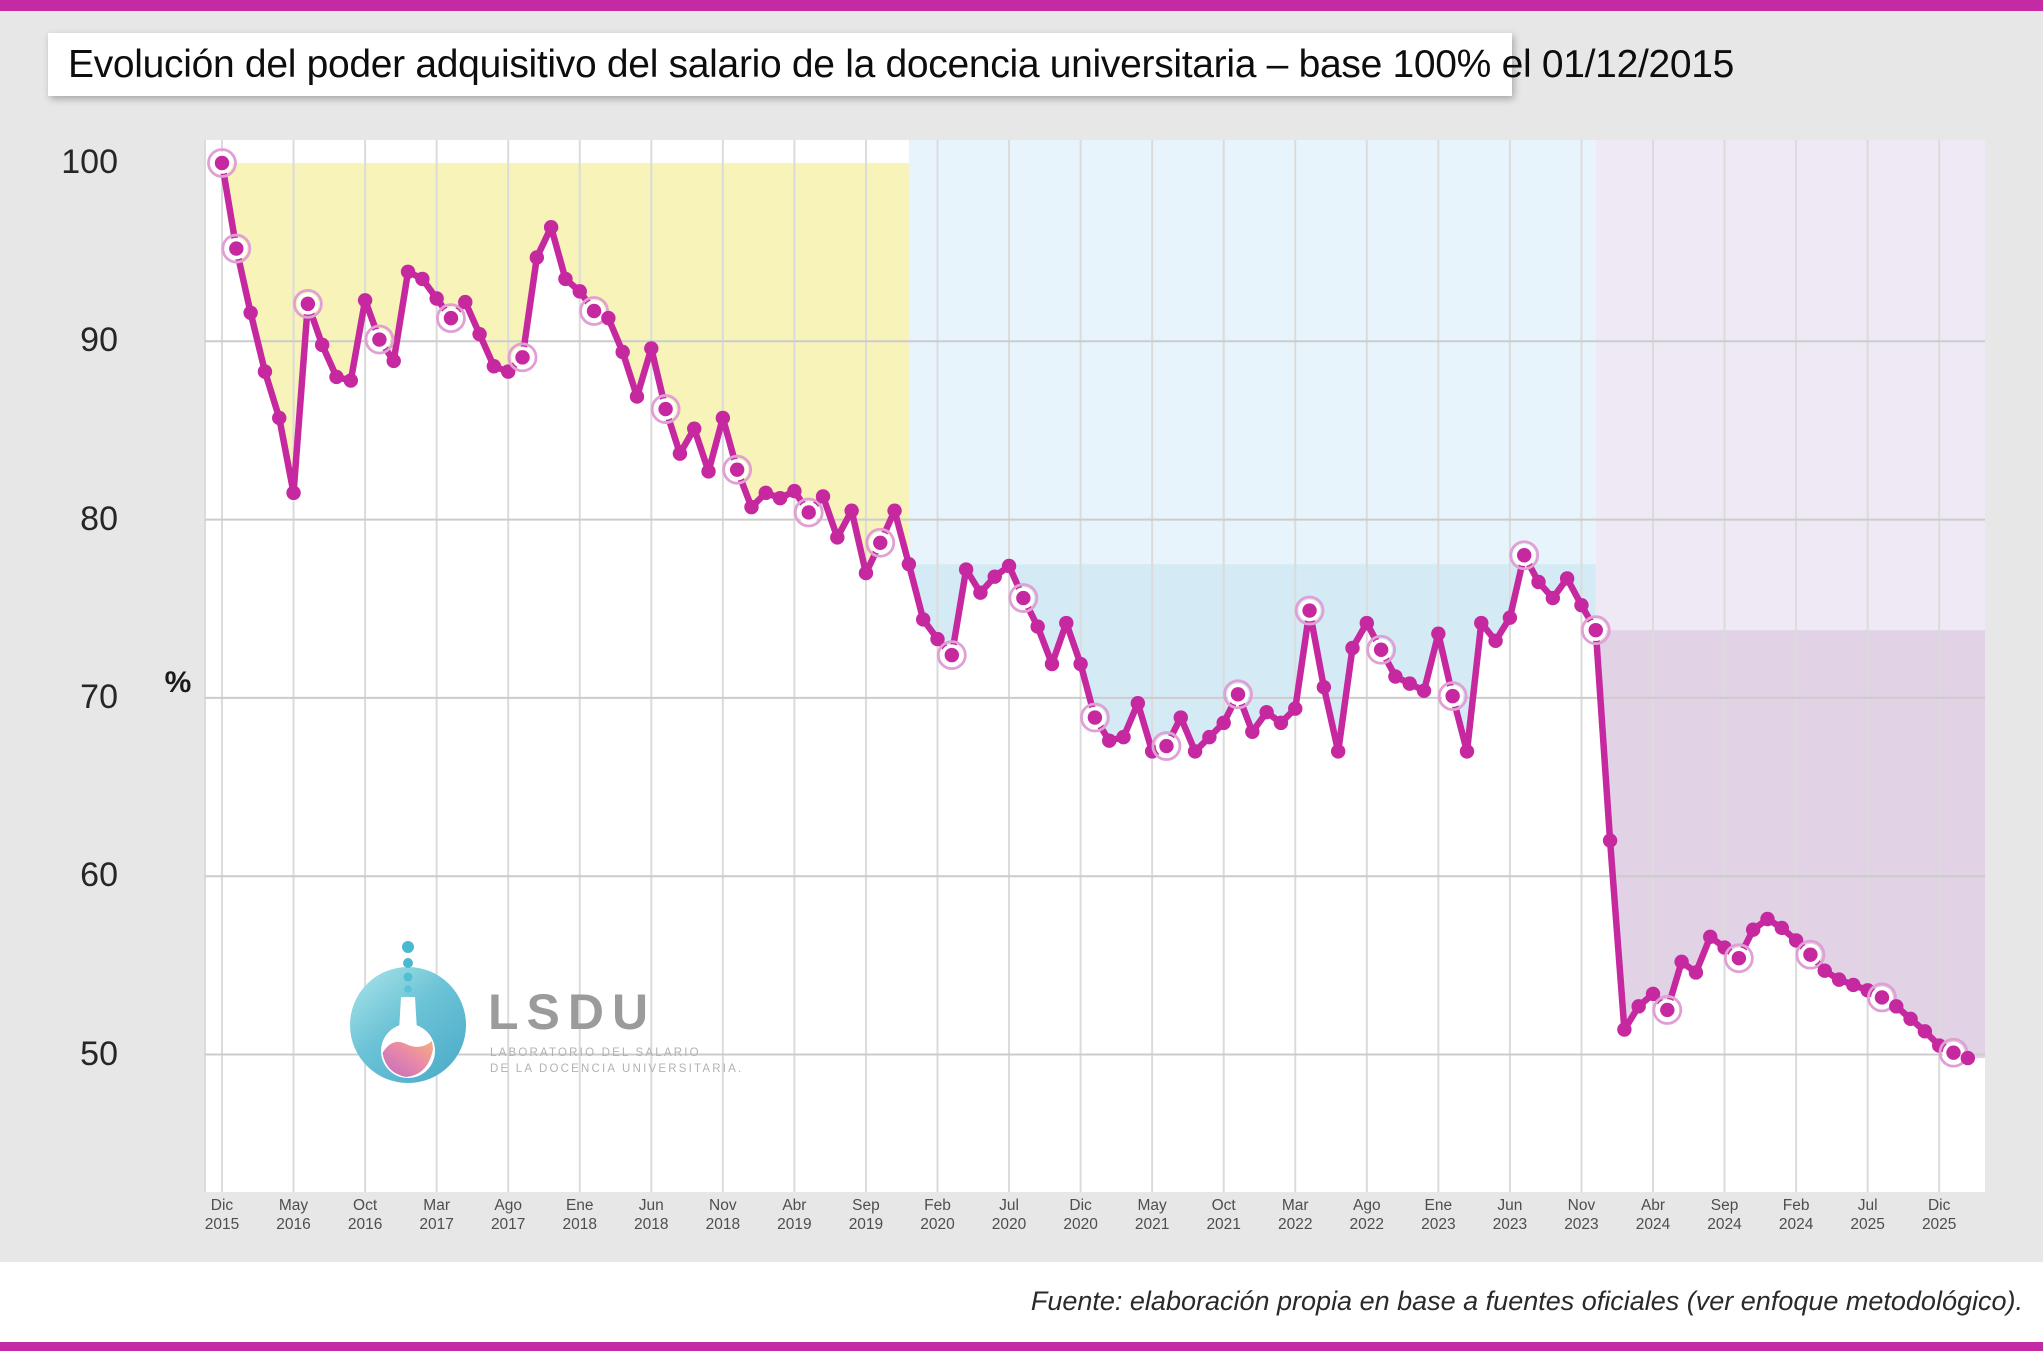  Describe the element at coordinates (1796, 1215) in the screenshot. I see `x-axis-tick-label: Feb 2024` at that location.